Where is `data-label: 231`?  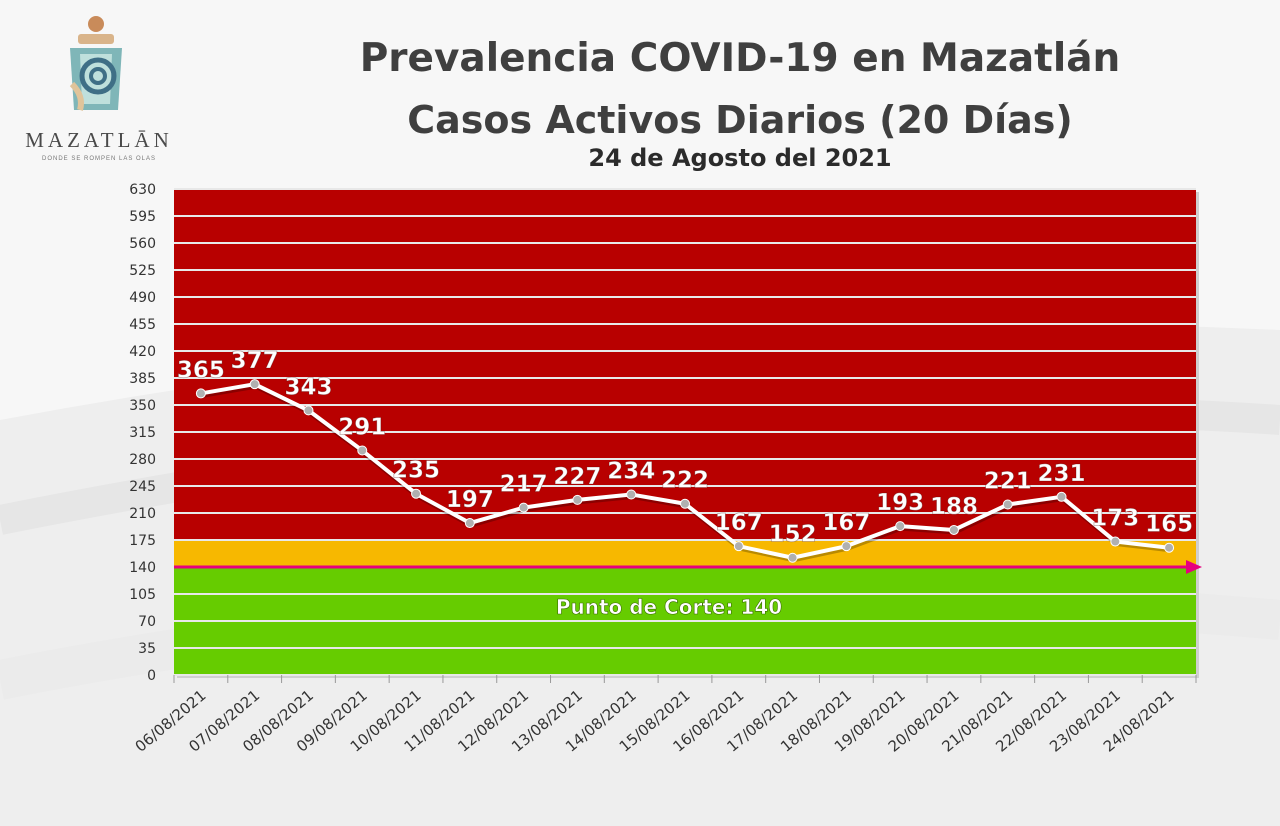
data-label: 231 is located at coordinates (1062, 474).